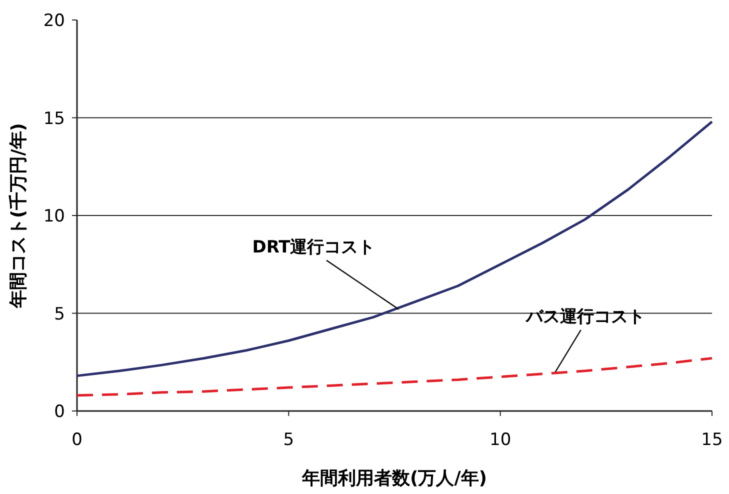 Image resolution: width=729 pixels, height=494 pixels. Describe the element at coordinates (394, 478) in the screenshot. I see `x-axis-title: 年間利用者数(万人/年)` at that location.